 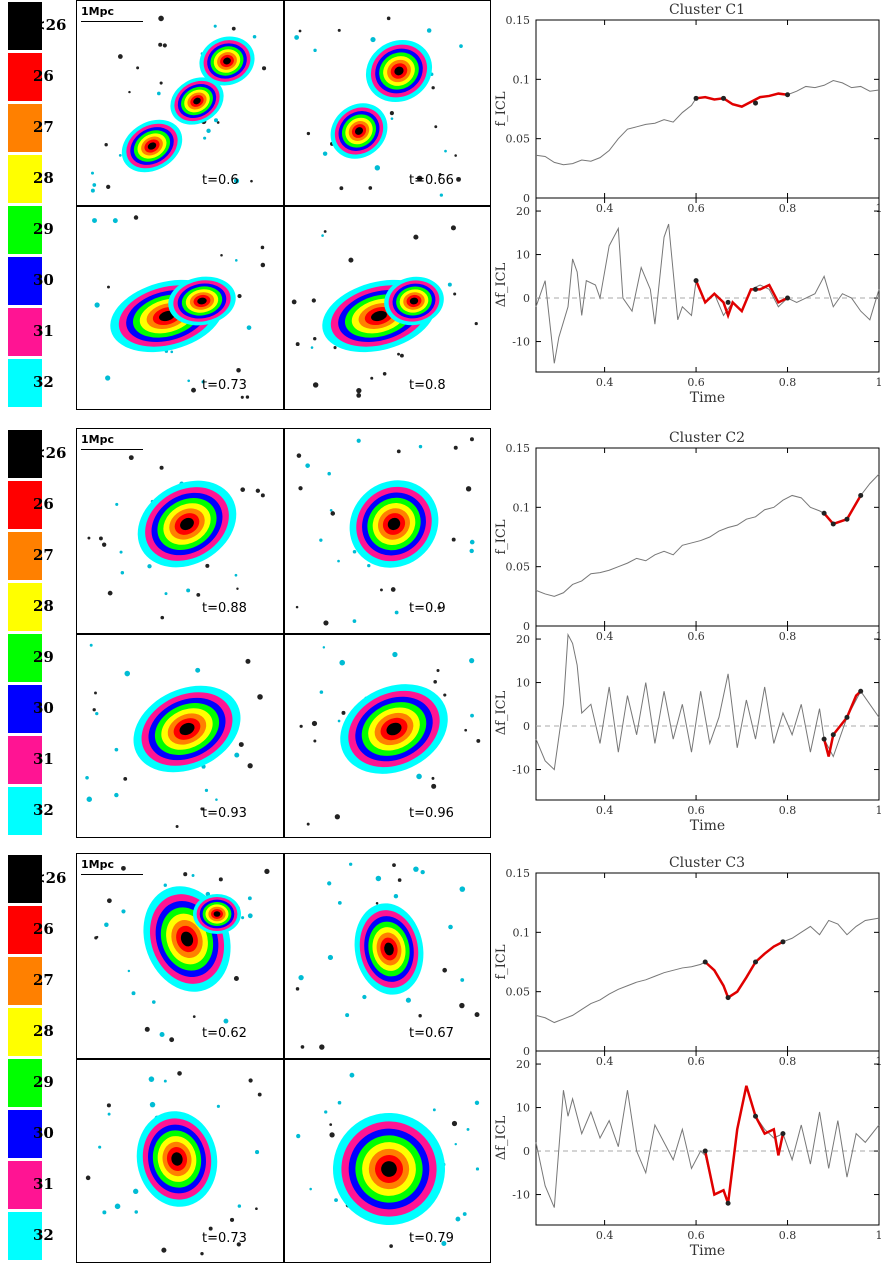 What do you see at coordinates (707, 713) in the screenshot?
I see `plot-frame` at bounding box center [707, 713].